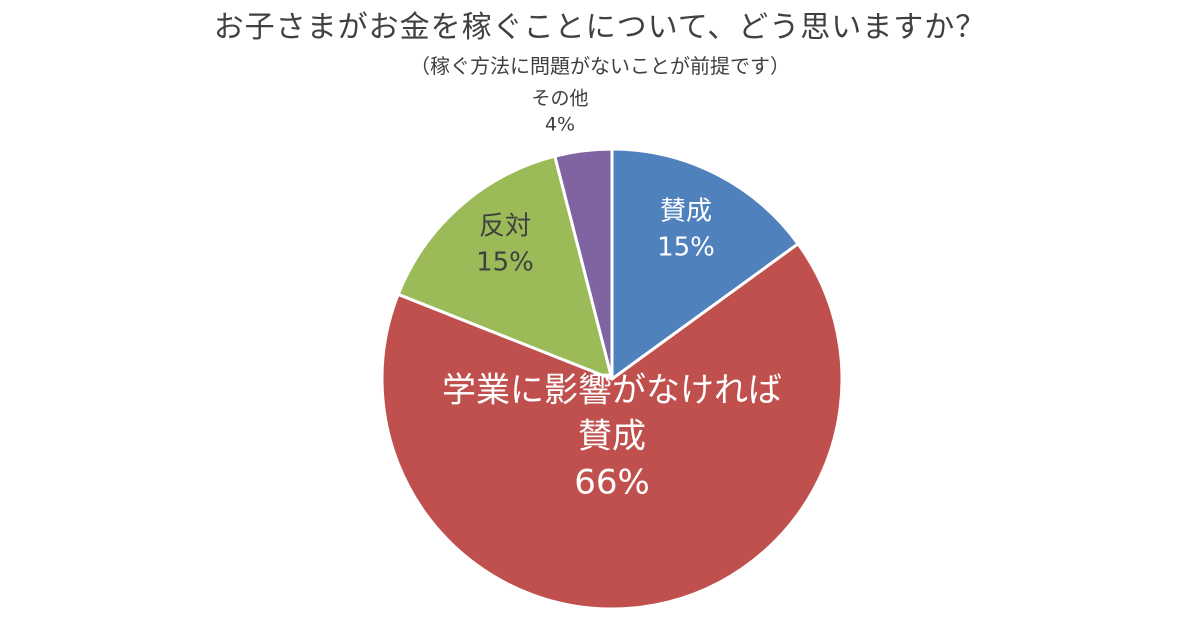 Image resolution: width=1200 pixels, height=630 pixels. Describe the element at coordinates (612, 437) in the screenshot. I see `slice-category-label-1-1: 賛成` at that location.